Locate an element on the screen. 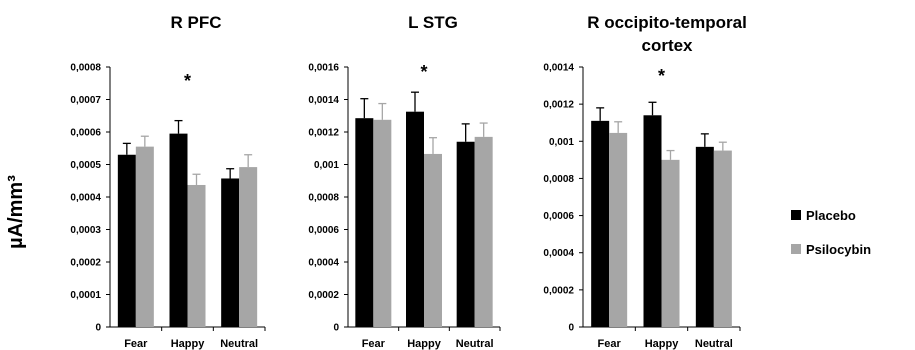 Image resolution: width=915 pixels, height=350 pixels. chart-title: R occipito-temporal is located at coordinates (667, 22).